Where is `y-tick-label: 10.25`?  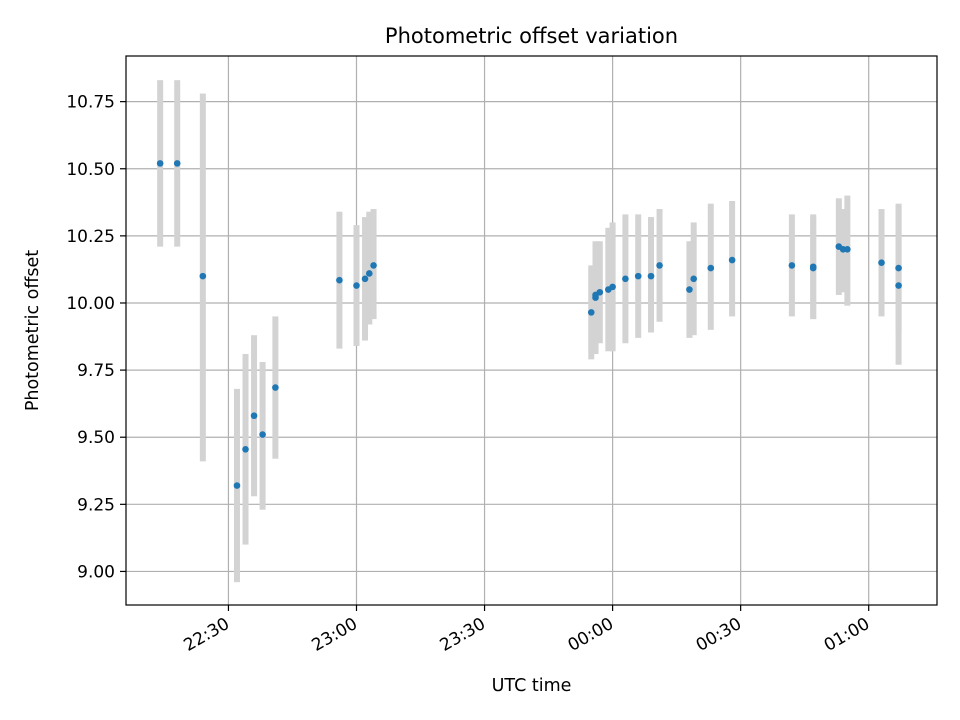
y-tick-label: 10.25 is located at coordinates (90, 237).